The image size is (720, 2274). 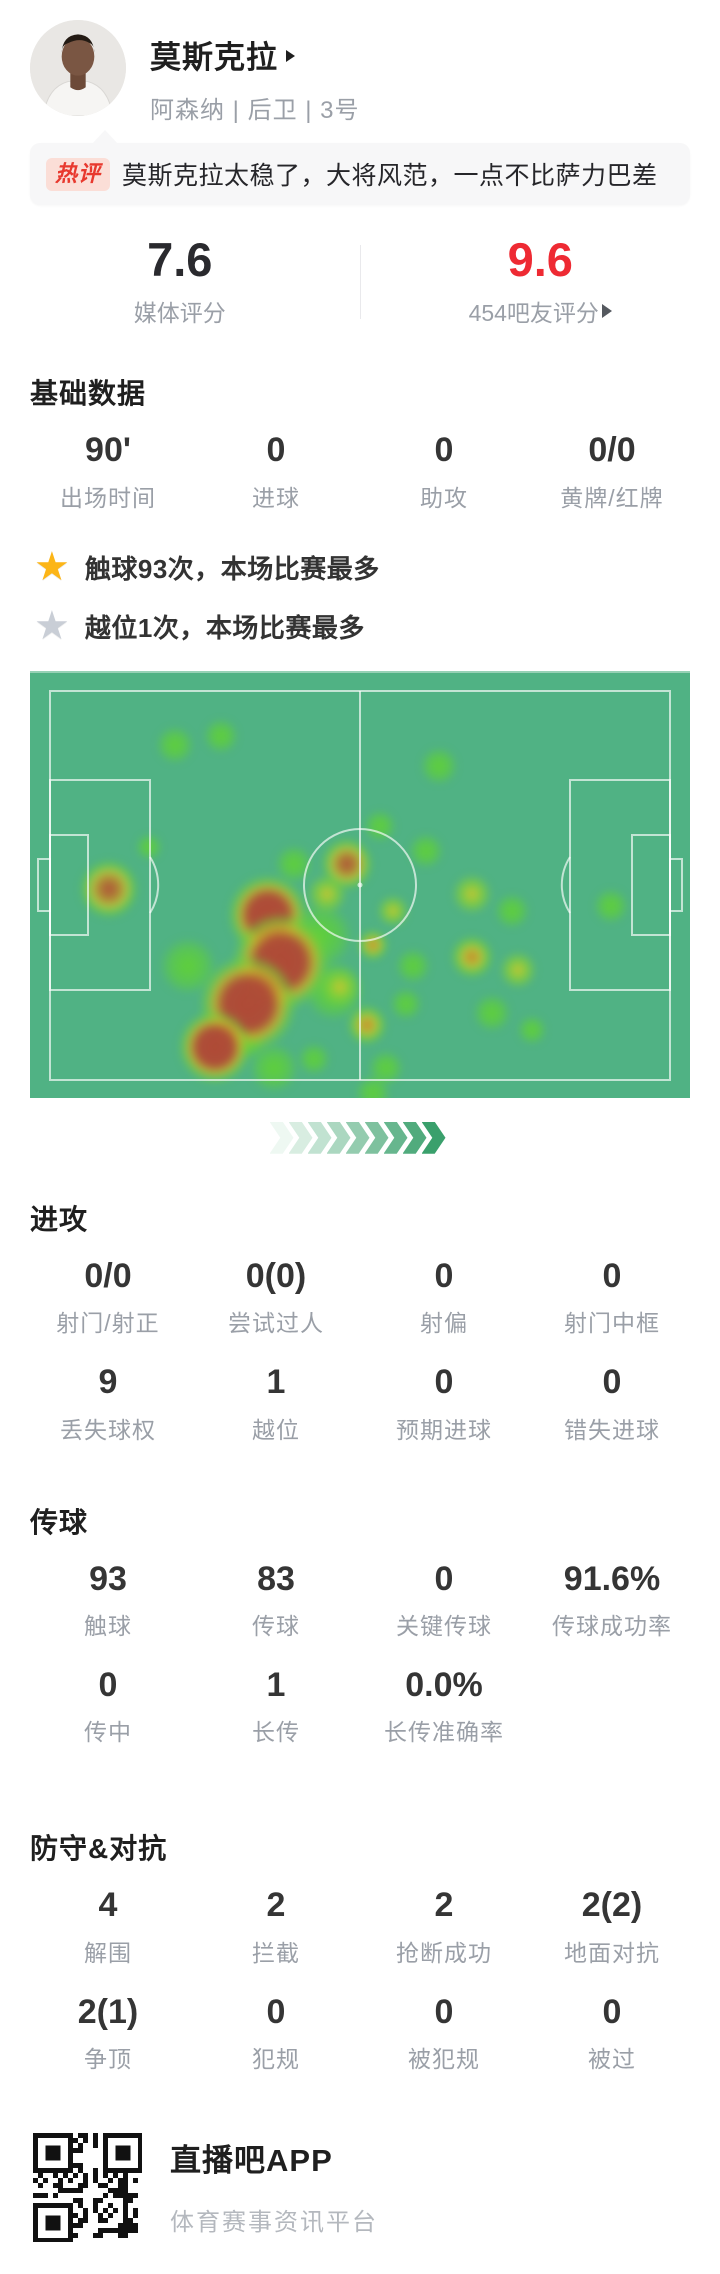 I want to click on stat-cell: 2 抢断成功, so click(x=444, y=1927).